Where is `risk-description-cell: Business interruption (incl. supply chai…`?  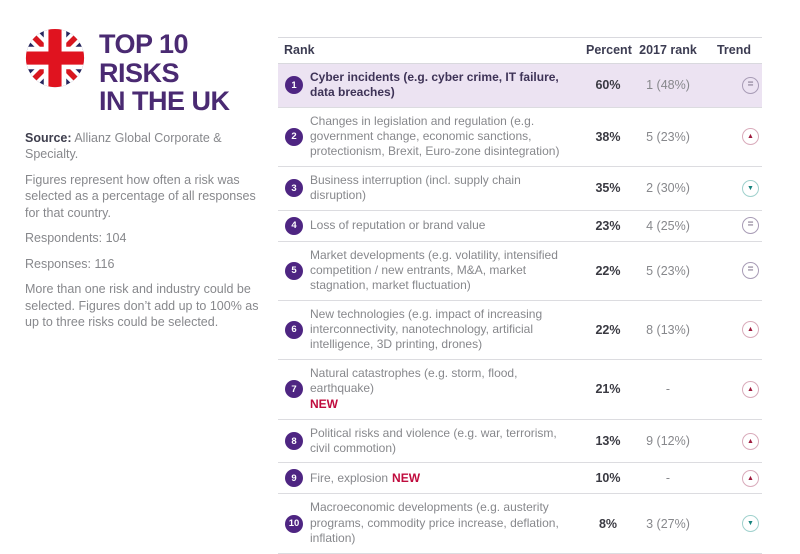
risk-description-cell: Business interruption (incl. supply chai… is located at coordinates (448, 188).